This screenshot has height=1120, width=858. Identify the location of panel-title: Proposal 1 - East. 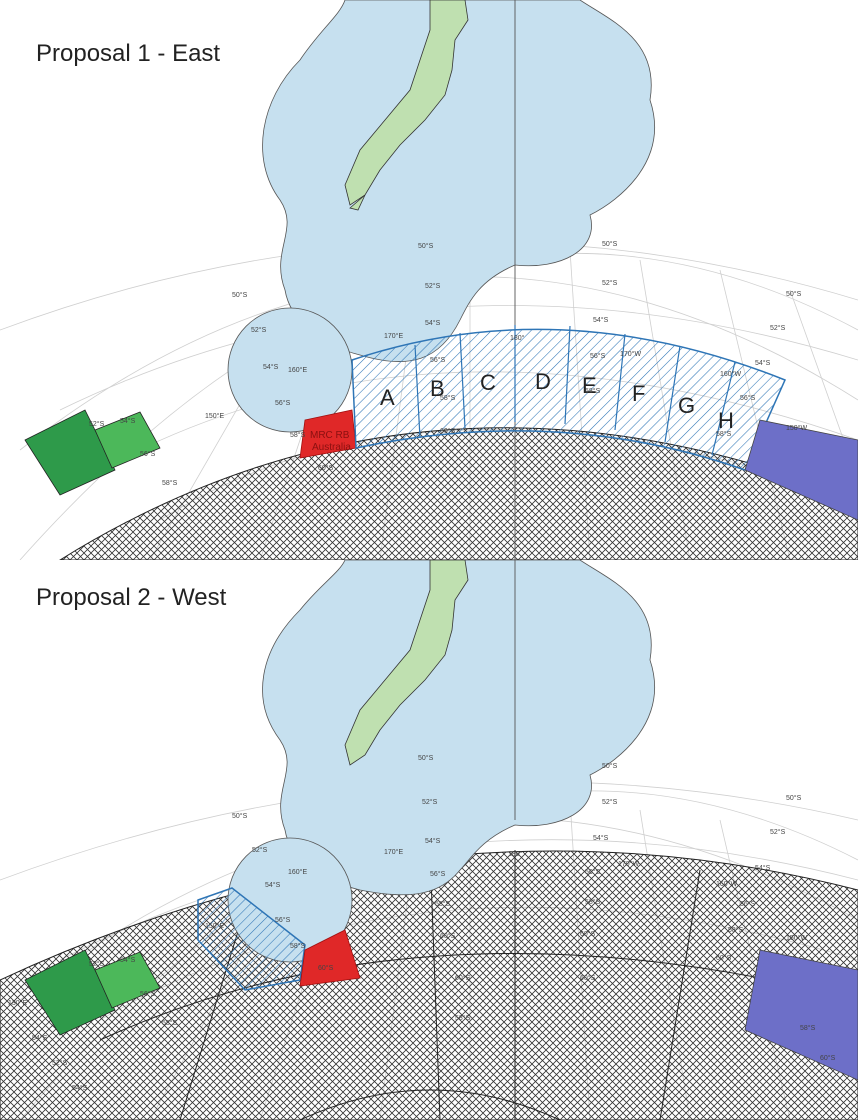
(128, 53).